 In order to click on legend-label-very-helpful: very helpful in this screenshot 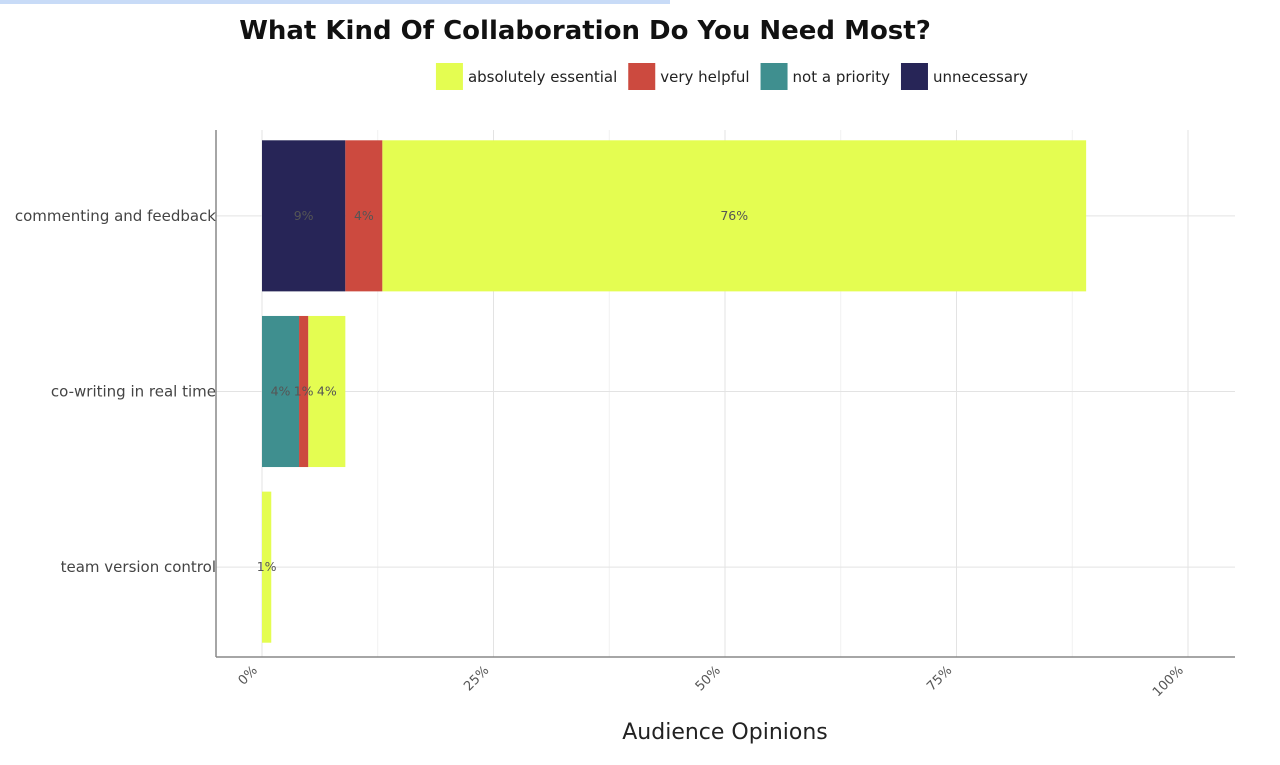, I will do `click(704, 77)`.